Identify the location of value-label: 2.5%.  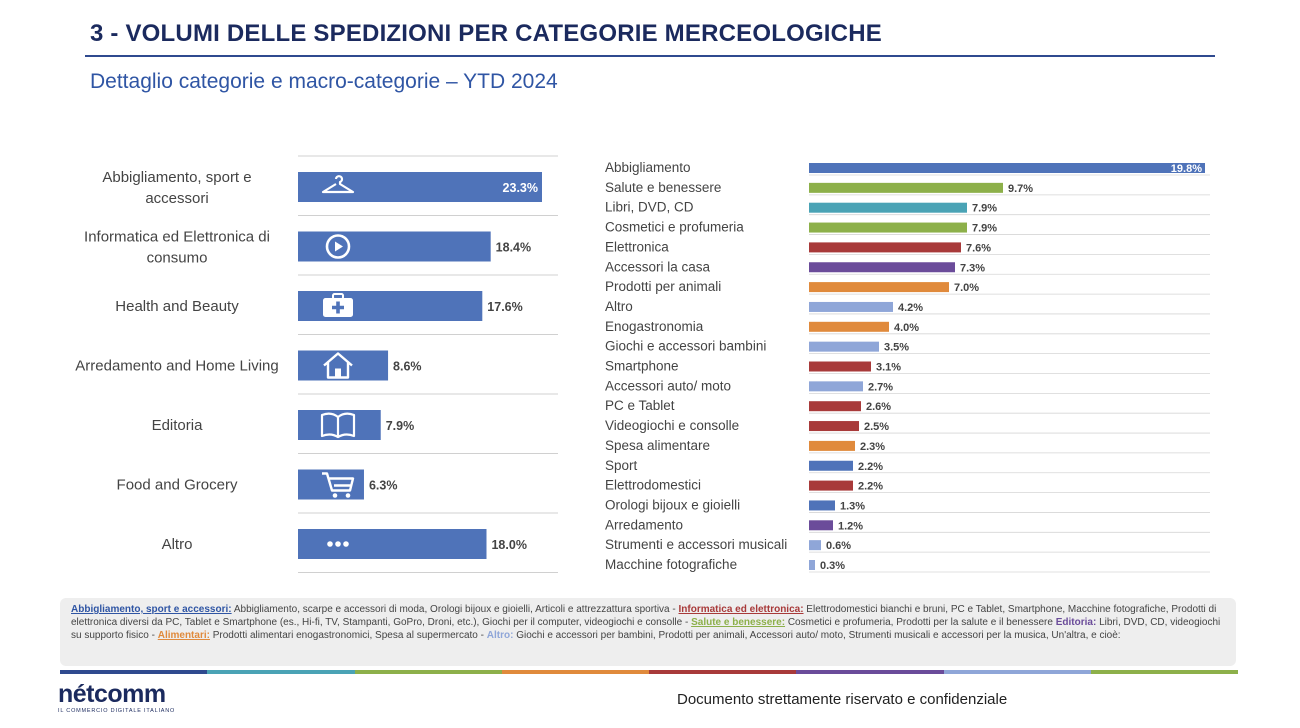
(876, 427).